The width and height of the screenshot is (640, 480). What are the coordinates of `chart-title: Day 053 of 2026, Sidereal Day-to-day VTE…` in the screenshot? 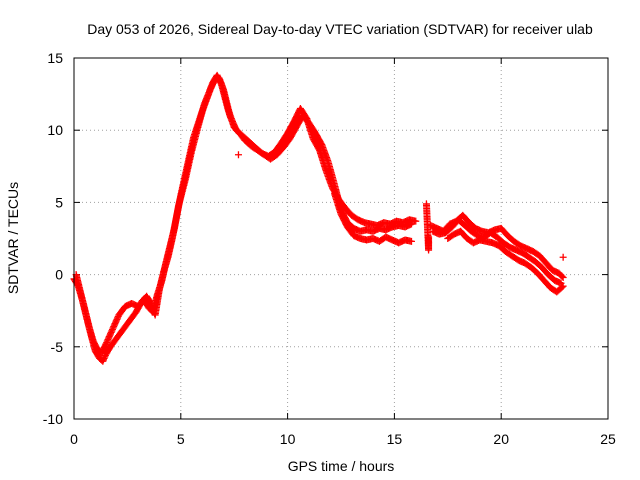 It's located at (340, 29).